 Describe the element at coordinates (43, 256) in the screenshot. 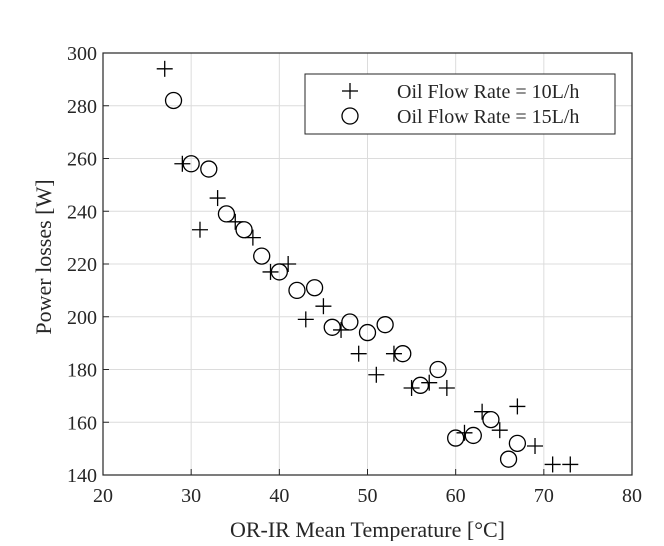

I see `y-axis-title: Power losses [W]` at that location.